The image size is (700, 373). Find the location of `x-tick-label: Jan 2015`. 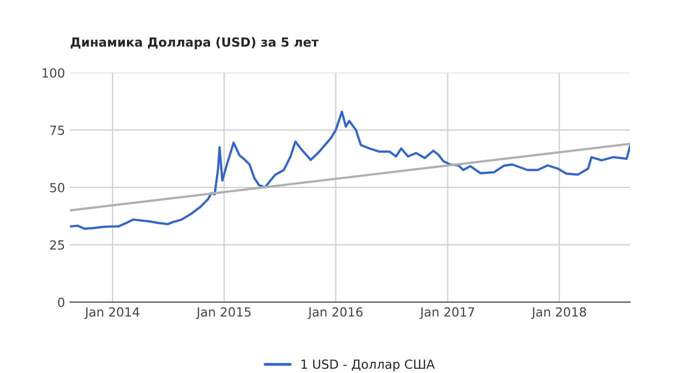

x-tick-label: Jan 2015 is located at coordinates (223, 313).